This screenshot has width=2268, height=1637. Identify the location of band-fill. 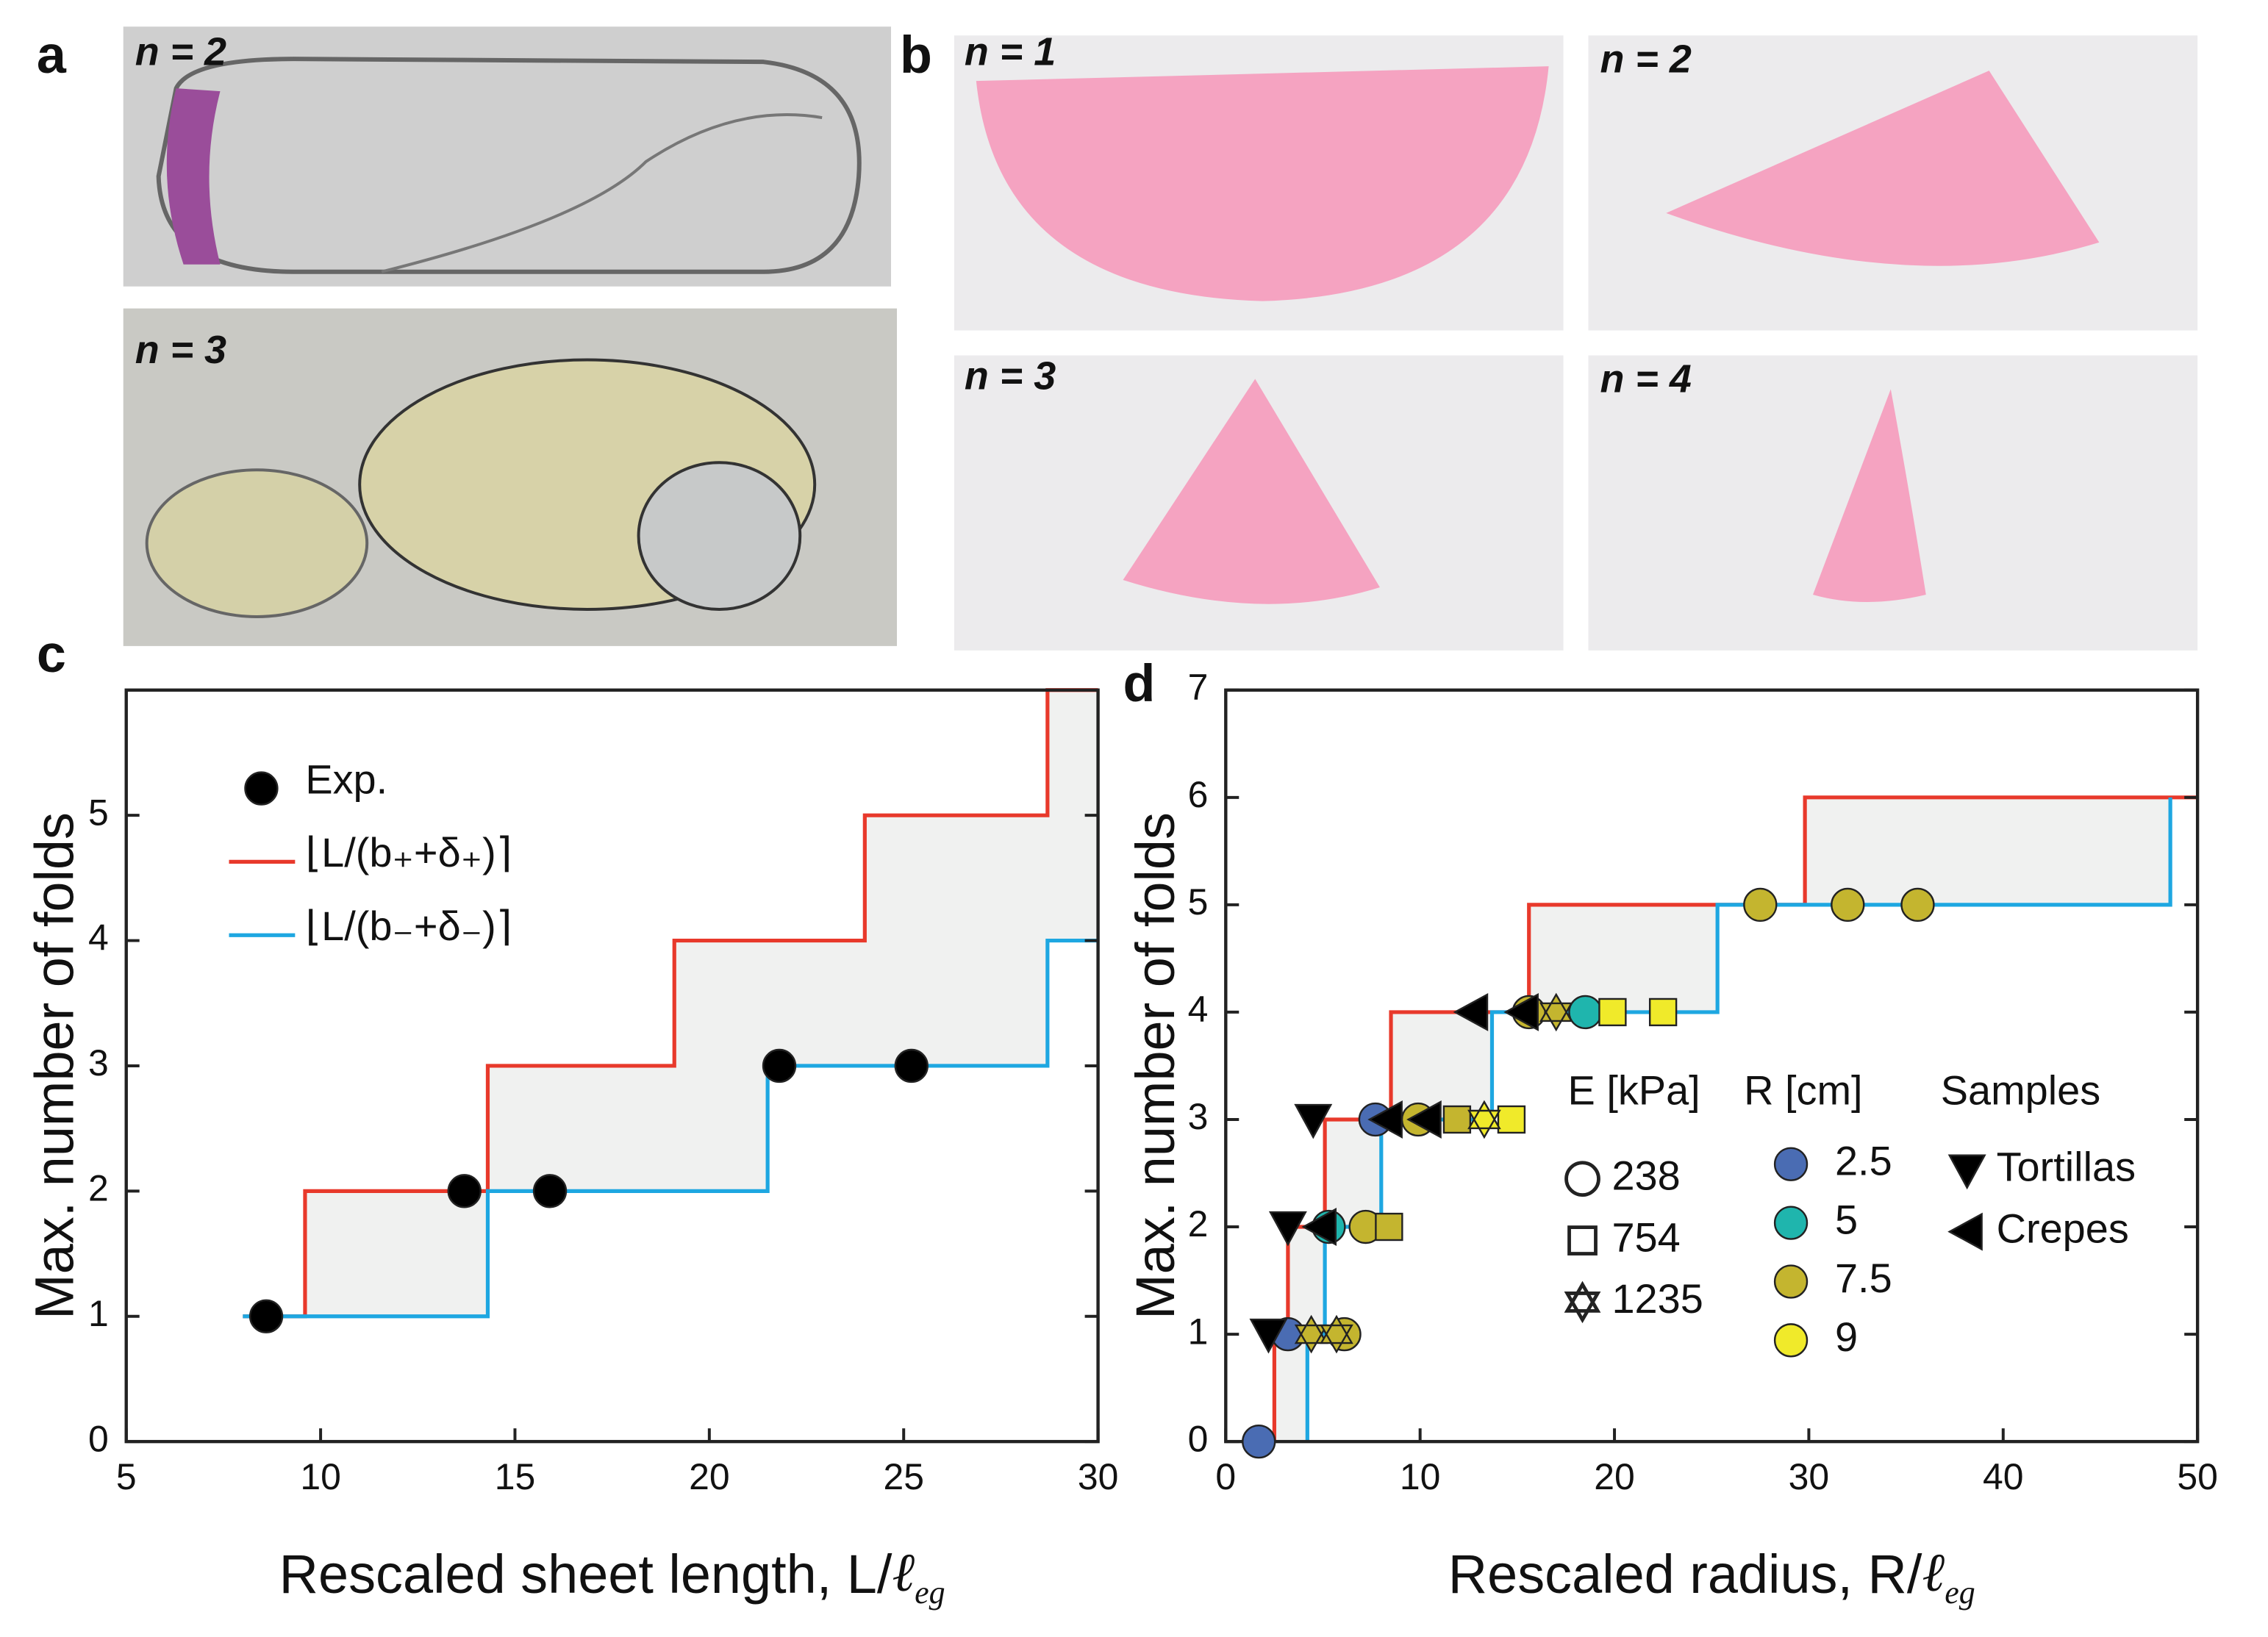
(670, 1003).